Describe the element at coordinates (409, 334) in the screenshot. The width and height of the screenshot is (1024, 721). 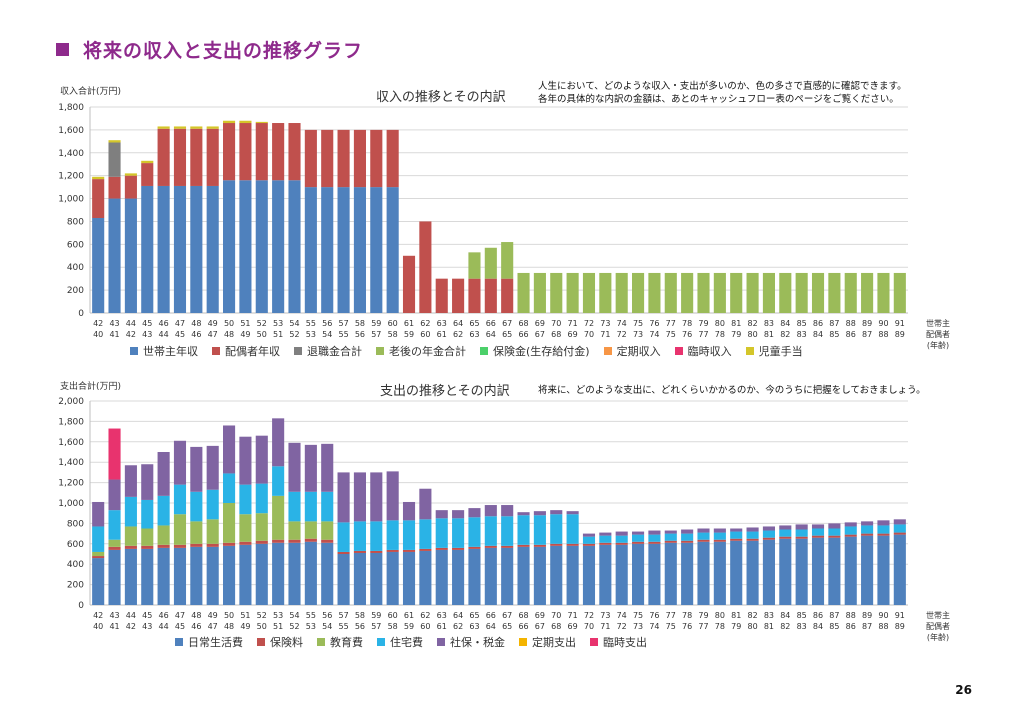
I see `x-tick-label-secondary: 59` at that location.